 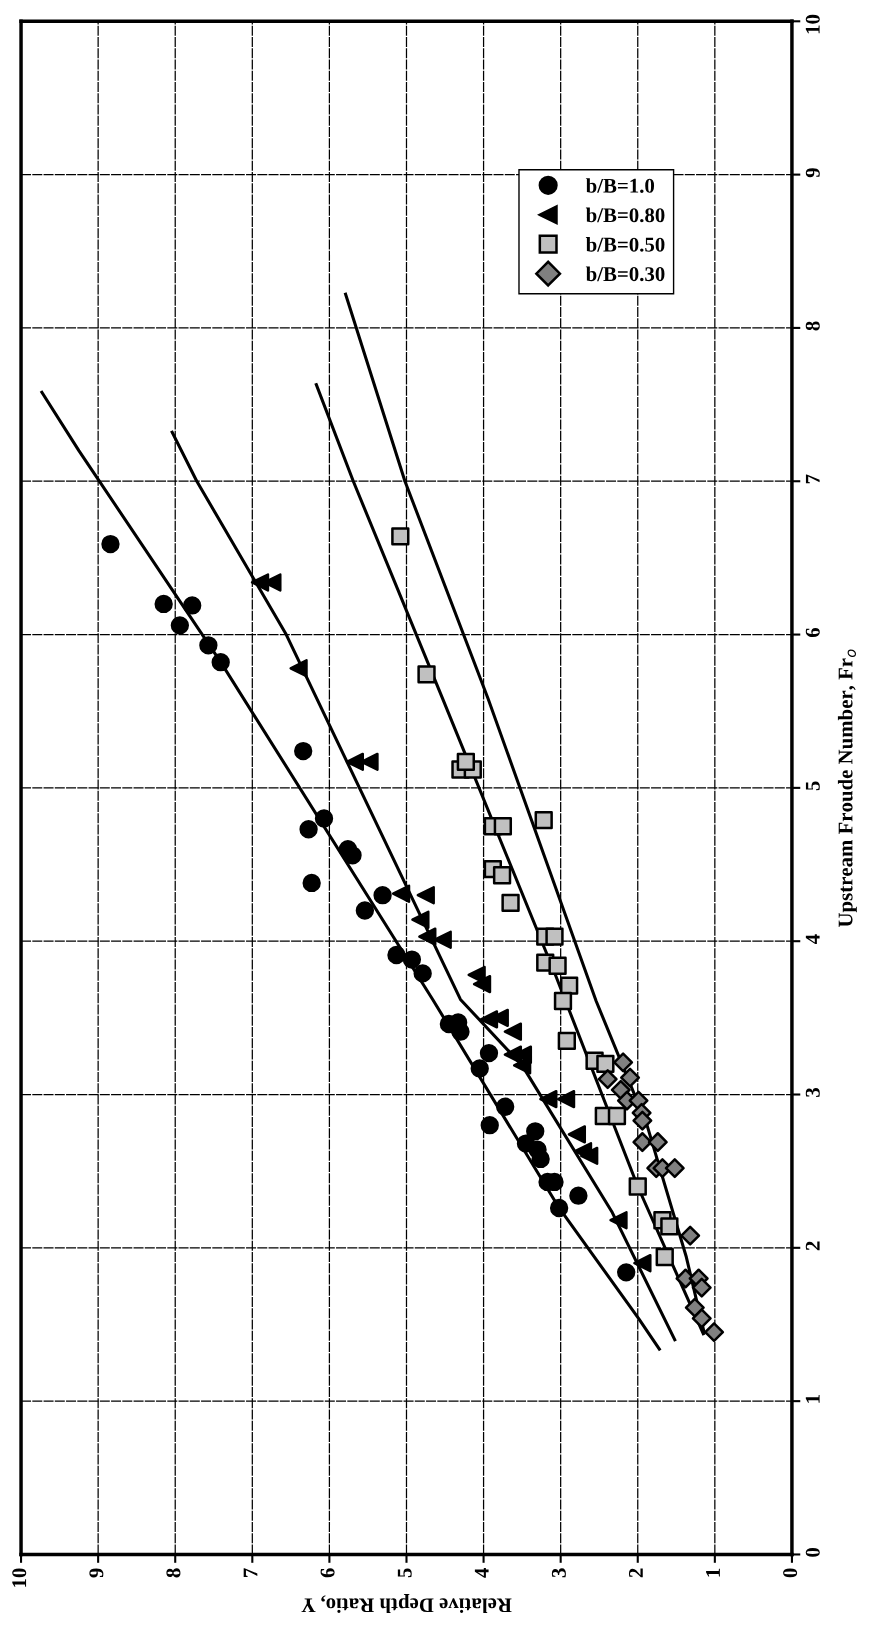 I want to click on y-tick-label: 9, so click(x=812, y=173).